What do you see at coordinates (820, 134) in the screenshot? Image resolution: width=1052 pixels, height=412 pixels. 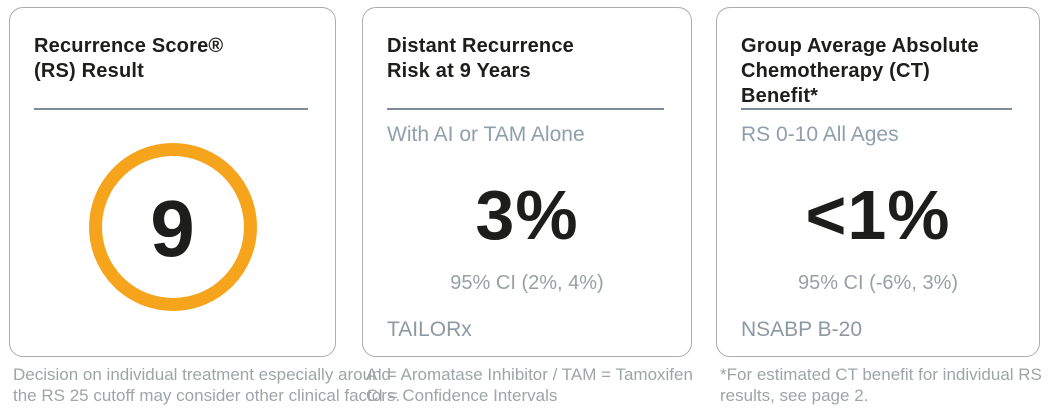 I see `patient-group-label: RS 0-10 All Ages` at bounding box center [820, 134].